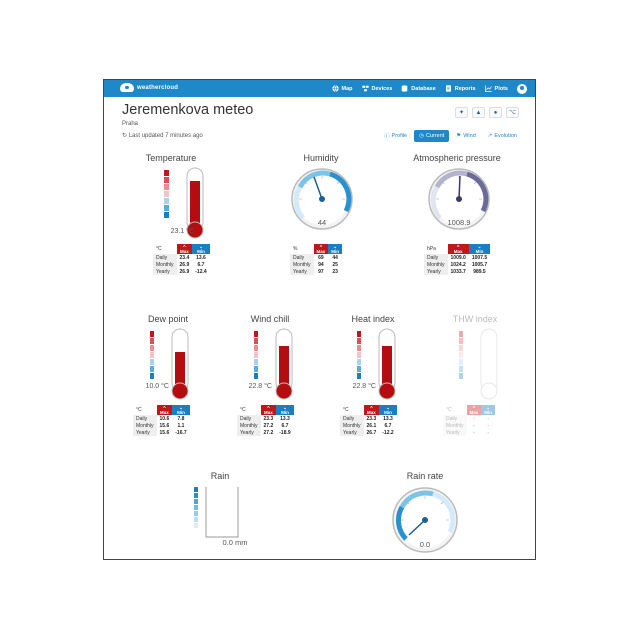 This screenshot has width=640, height=640. I want to click on tab-evolution-label: Evolution, so click(505, 136).